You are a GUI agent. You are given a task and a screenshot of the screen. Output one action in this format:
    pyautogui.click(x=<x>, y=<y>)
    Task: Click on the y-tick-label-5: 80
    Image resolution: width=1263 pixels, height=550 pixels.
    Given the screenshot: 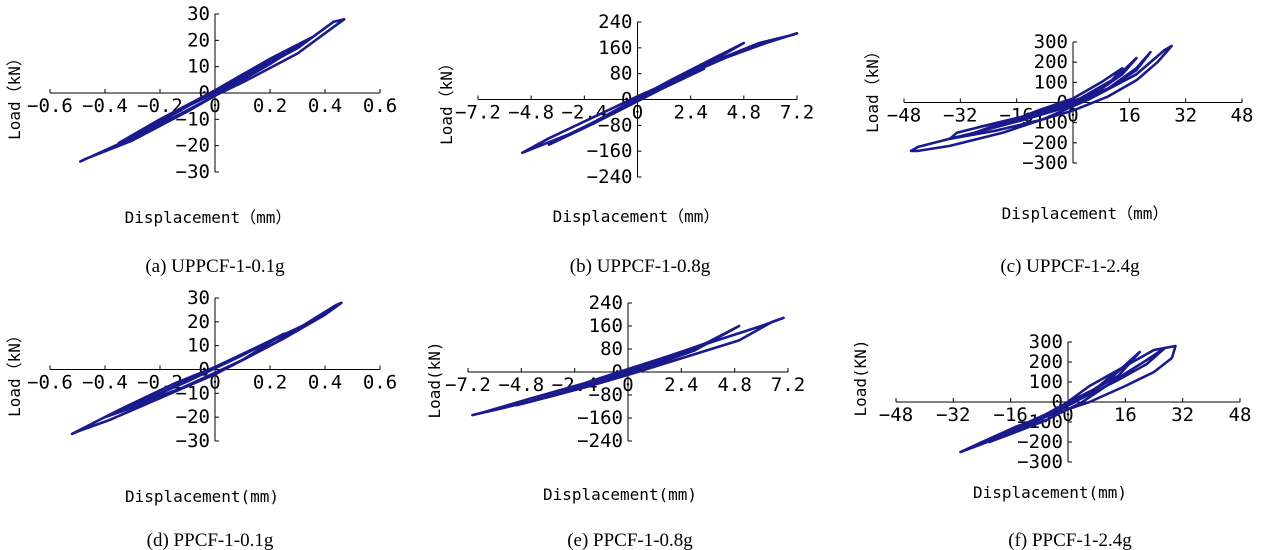 What is the action you would take?
    pyautogui.click(x=611, y=349)
    